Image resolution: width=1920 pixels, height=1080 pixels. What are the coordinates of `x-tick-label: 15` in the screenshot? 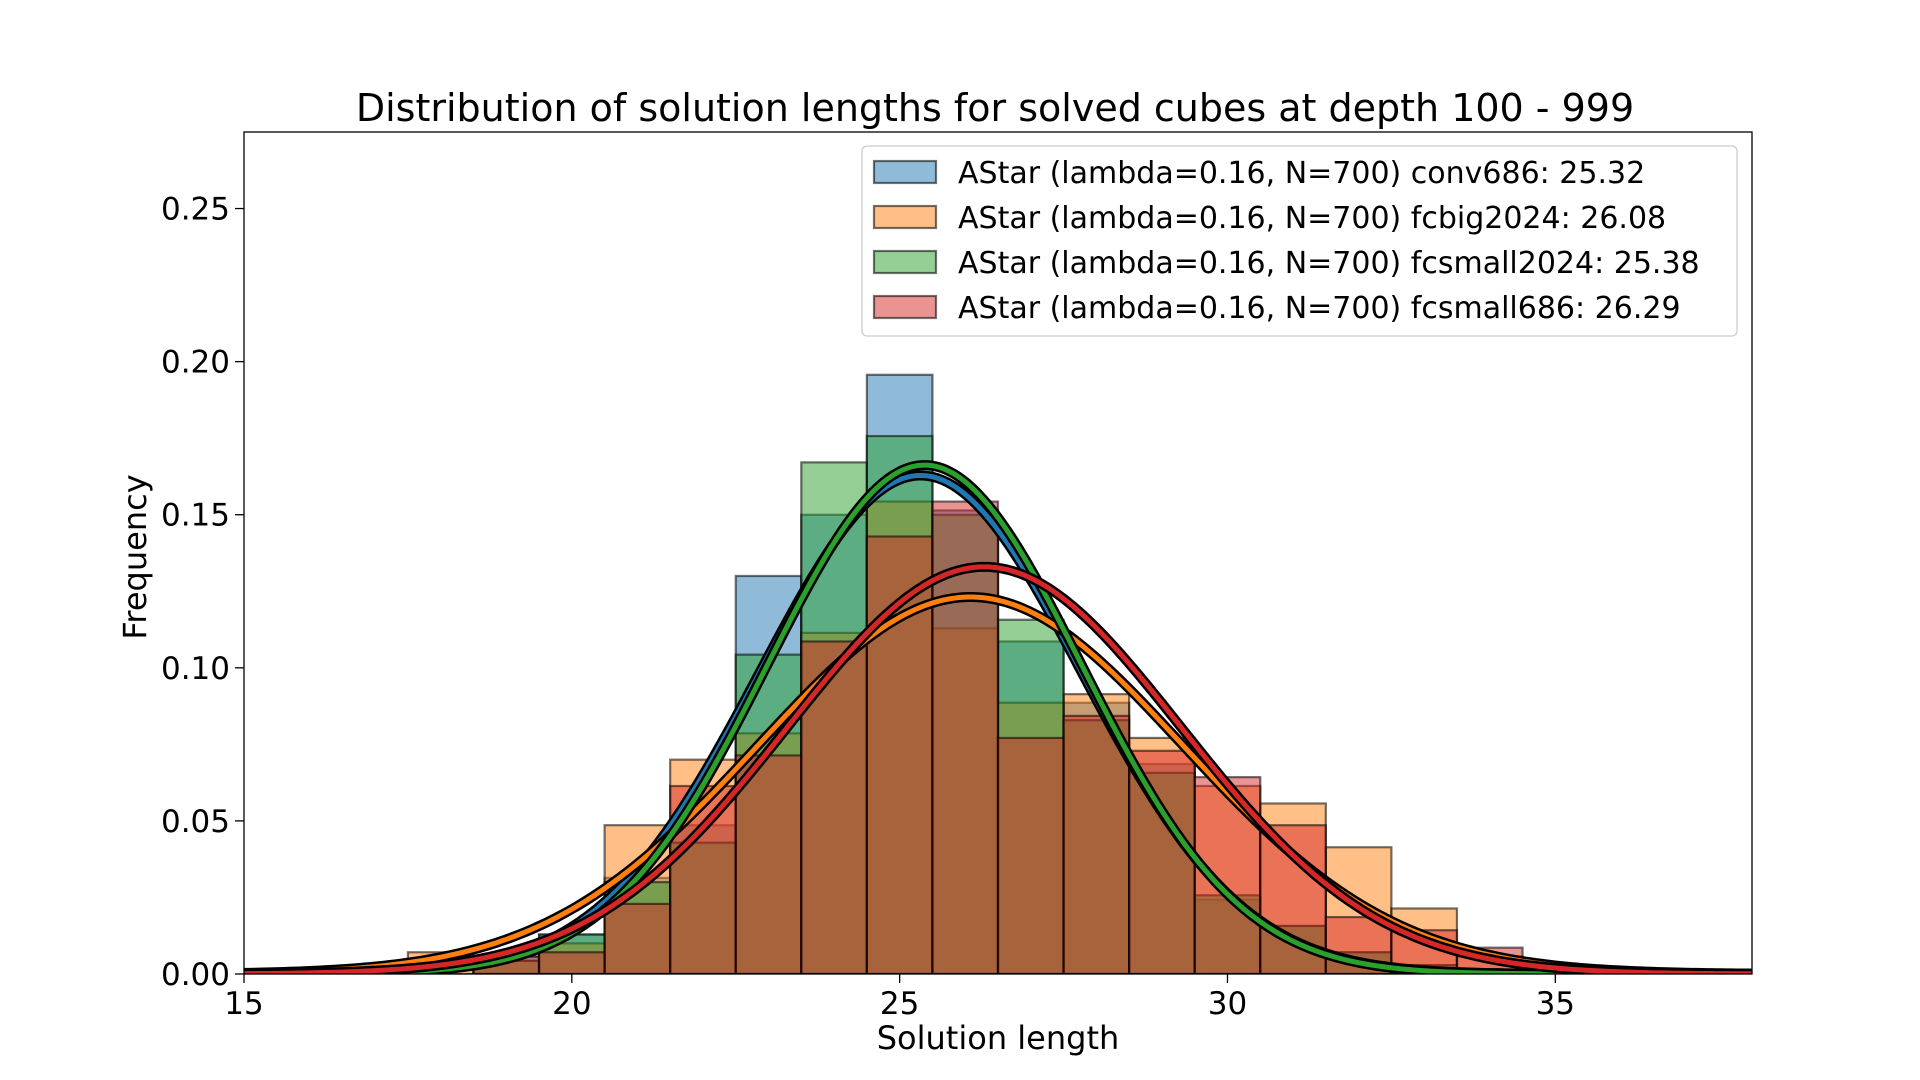 It's located at (243, 1004).